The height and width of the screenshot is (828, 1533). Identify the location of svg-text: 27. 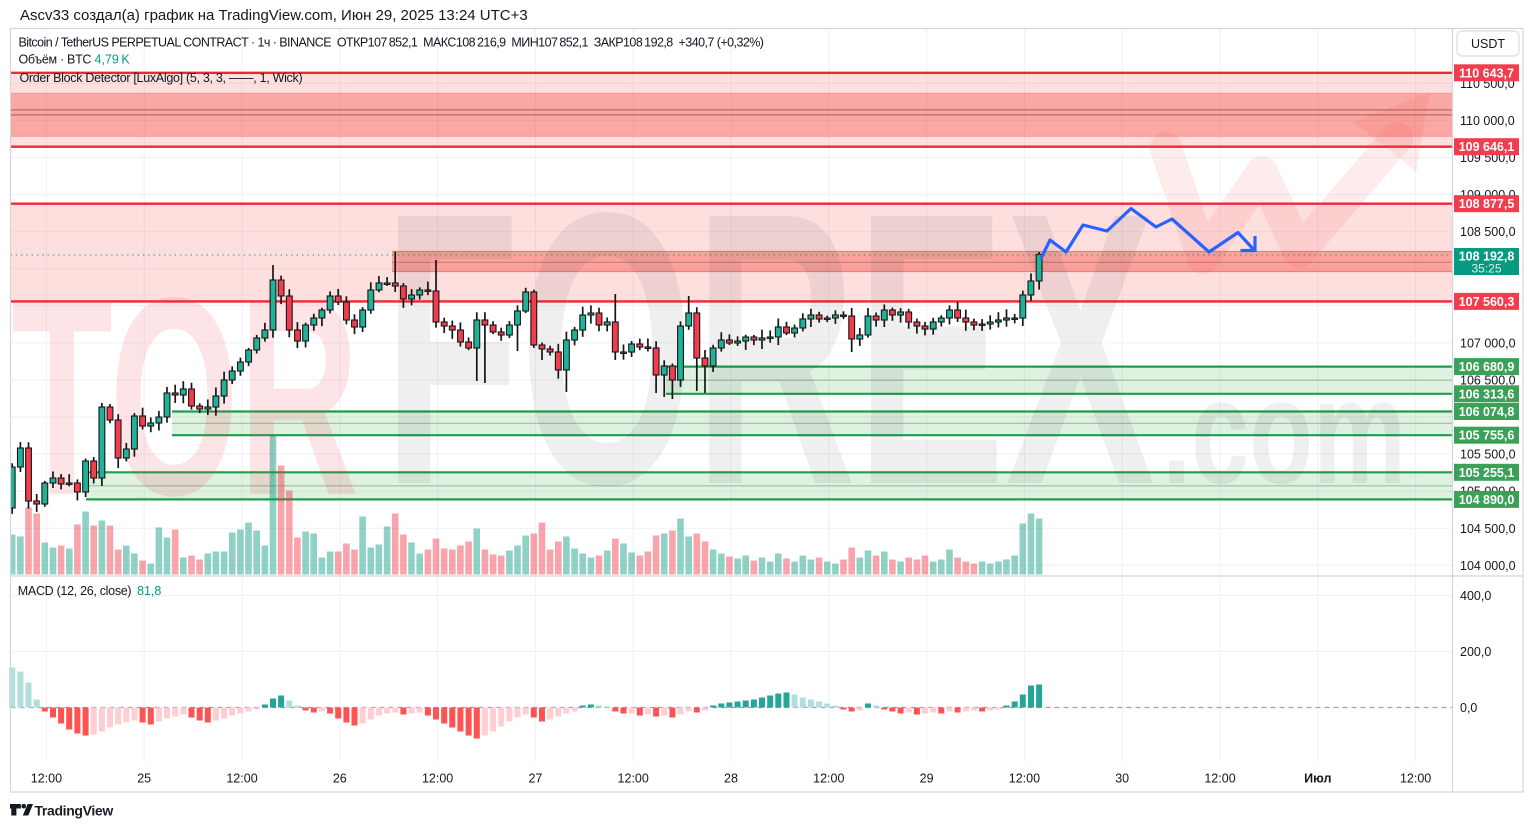
(535, 779).